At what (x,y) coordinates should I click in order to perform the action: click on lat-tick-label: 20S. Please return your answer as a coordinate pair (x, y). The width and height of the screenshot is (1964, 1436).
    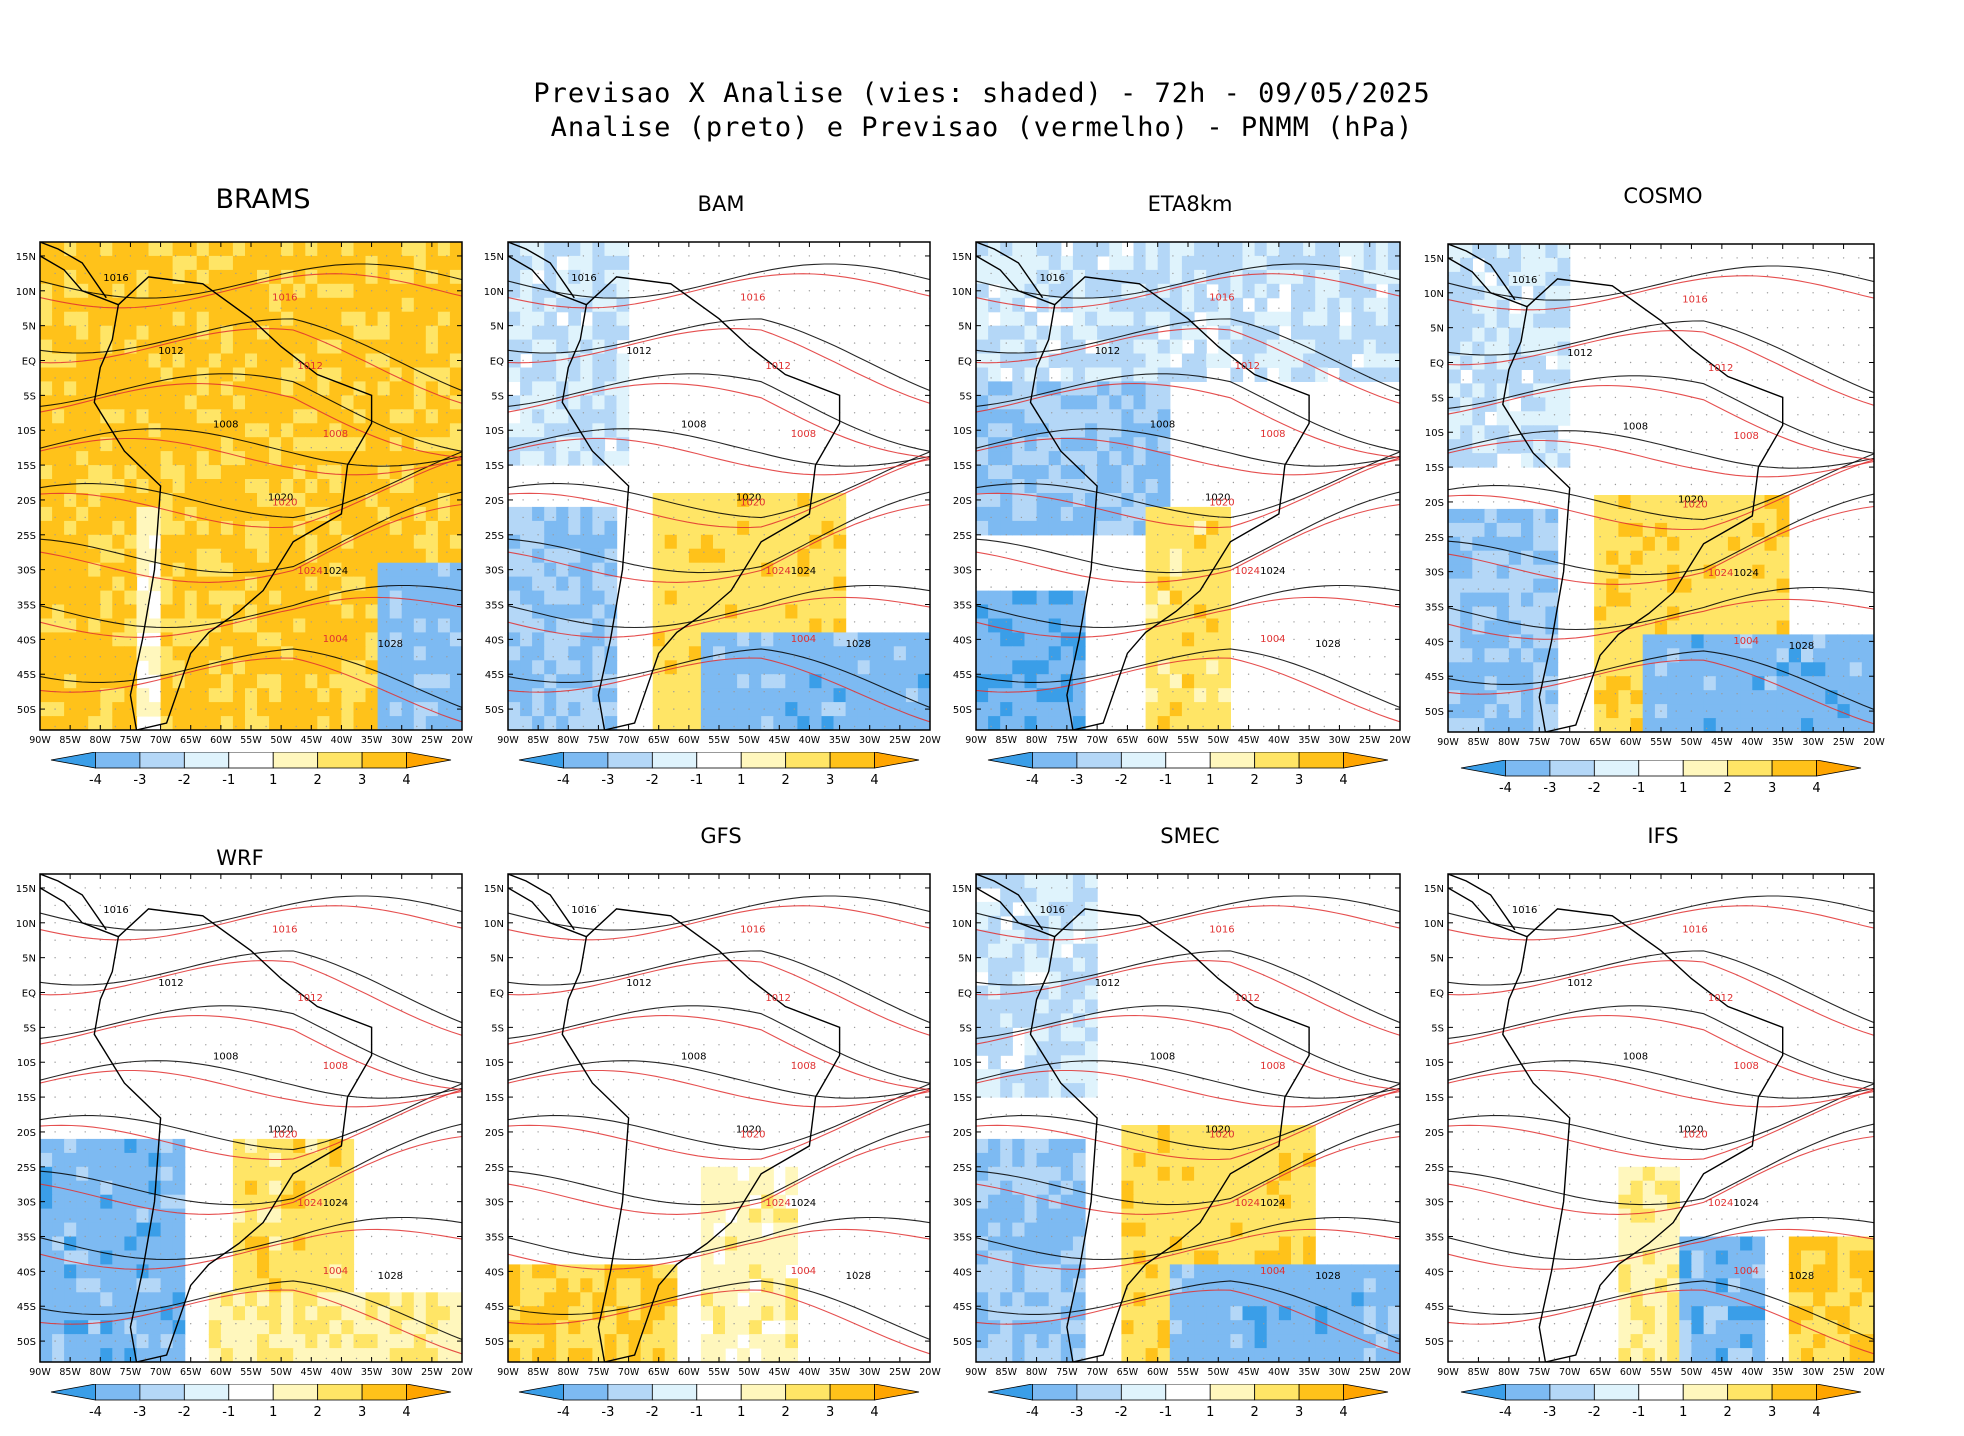
    Looking at the image, I should click on (494, 501).